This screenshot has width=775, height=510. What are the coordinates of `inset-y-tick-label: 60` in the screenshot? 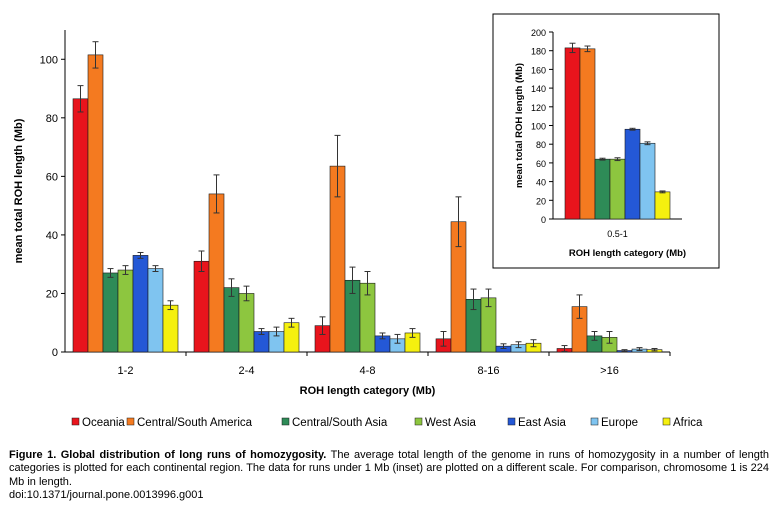 It's located at (541, 164).